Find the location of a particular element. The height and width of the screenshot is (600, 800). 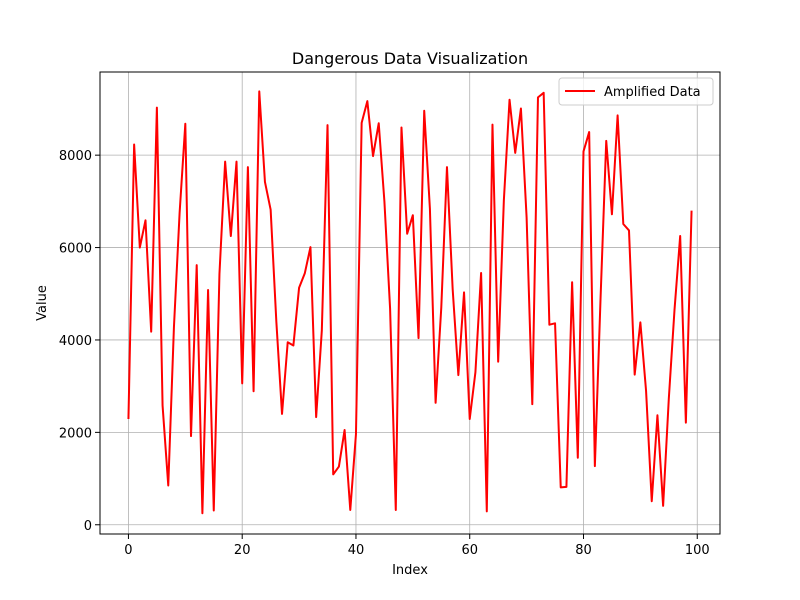

x-tick-label: 60 is located at coordinates (469, 550).